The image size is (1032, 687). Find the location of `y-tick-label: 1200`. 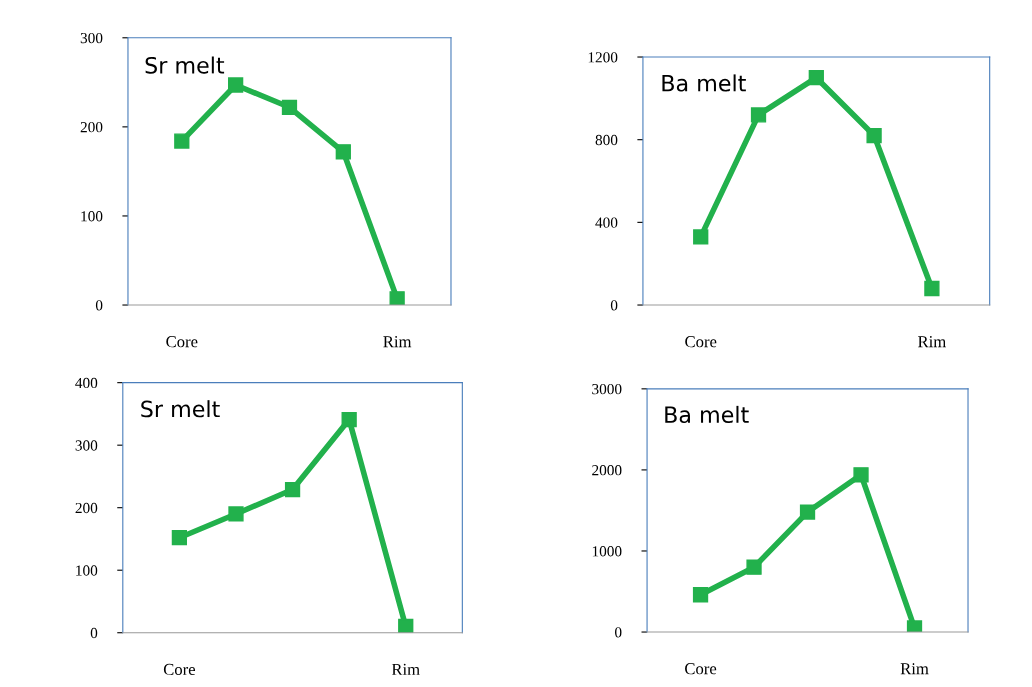

y-tick-label: 1200 is located at coordinates (603, 57).